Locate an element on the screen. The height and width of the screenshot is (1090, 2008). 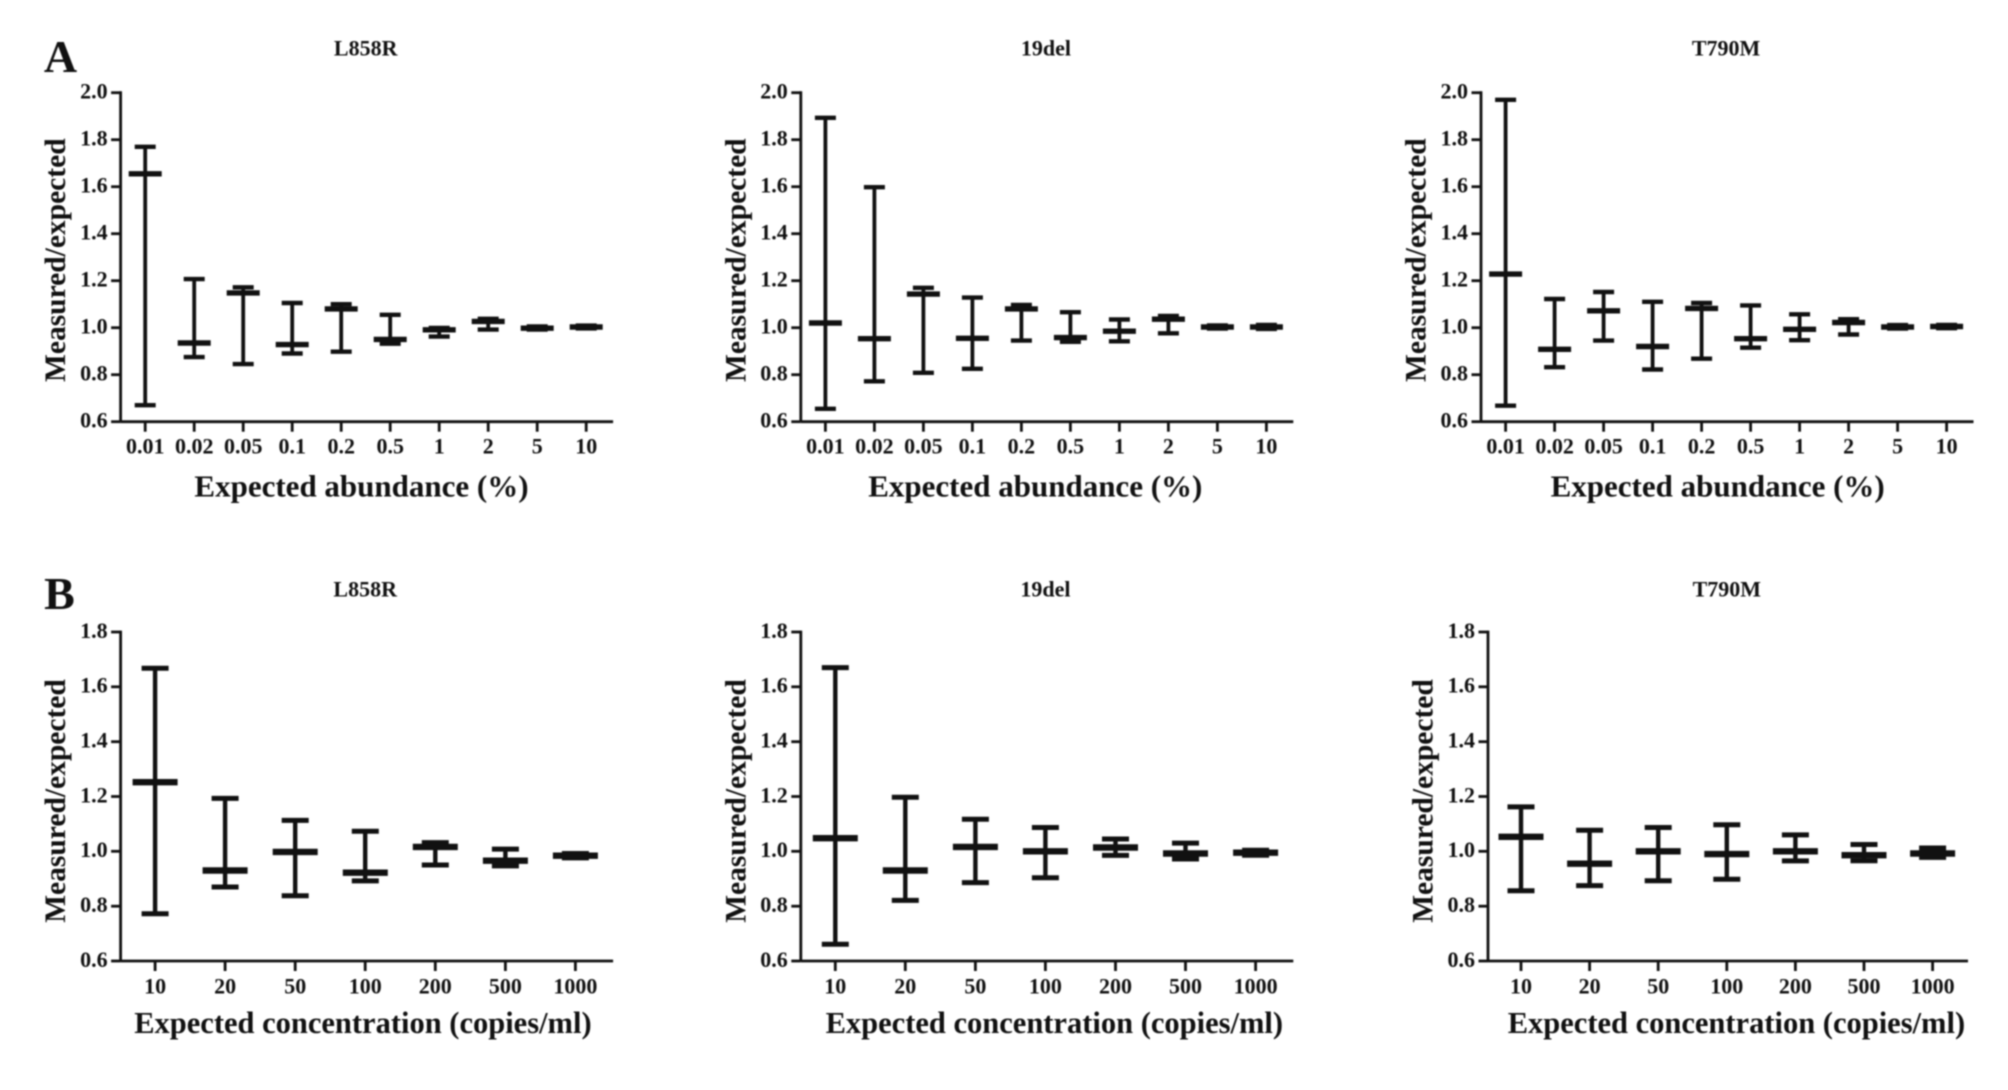
svg-text: B is located at coordinates (59, 593).